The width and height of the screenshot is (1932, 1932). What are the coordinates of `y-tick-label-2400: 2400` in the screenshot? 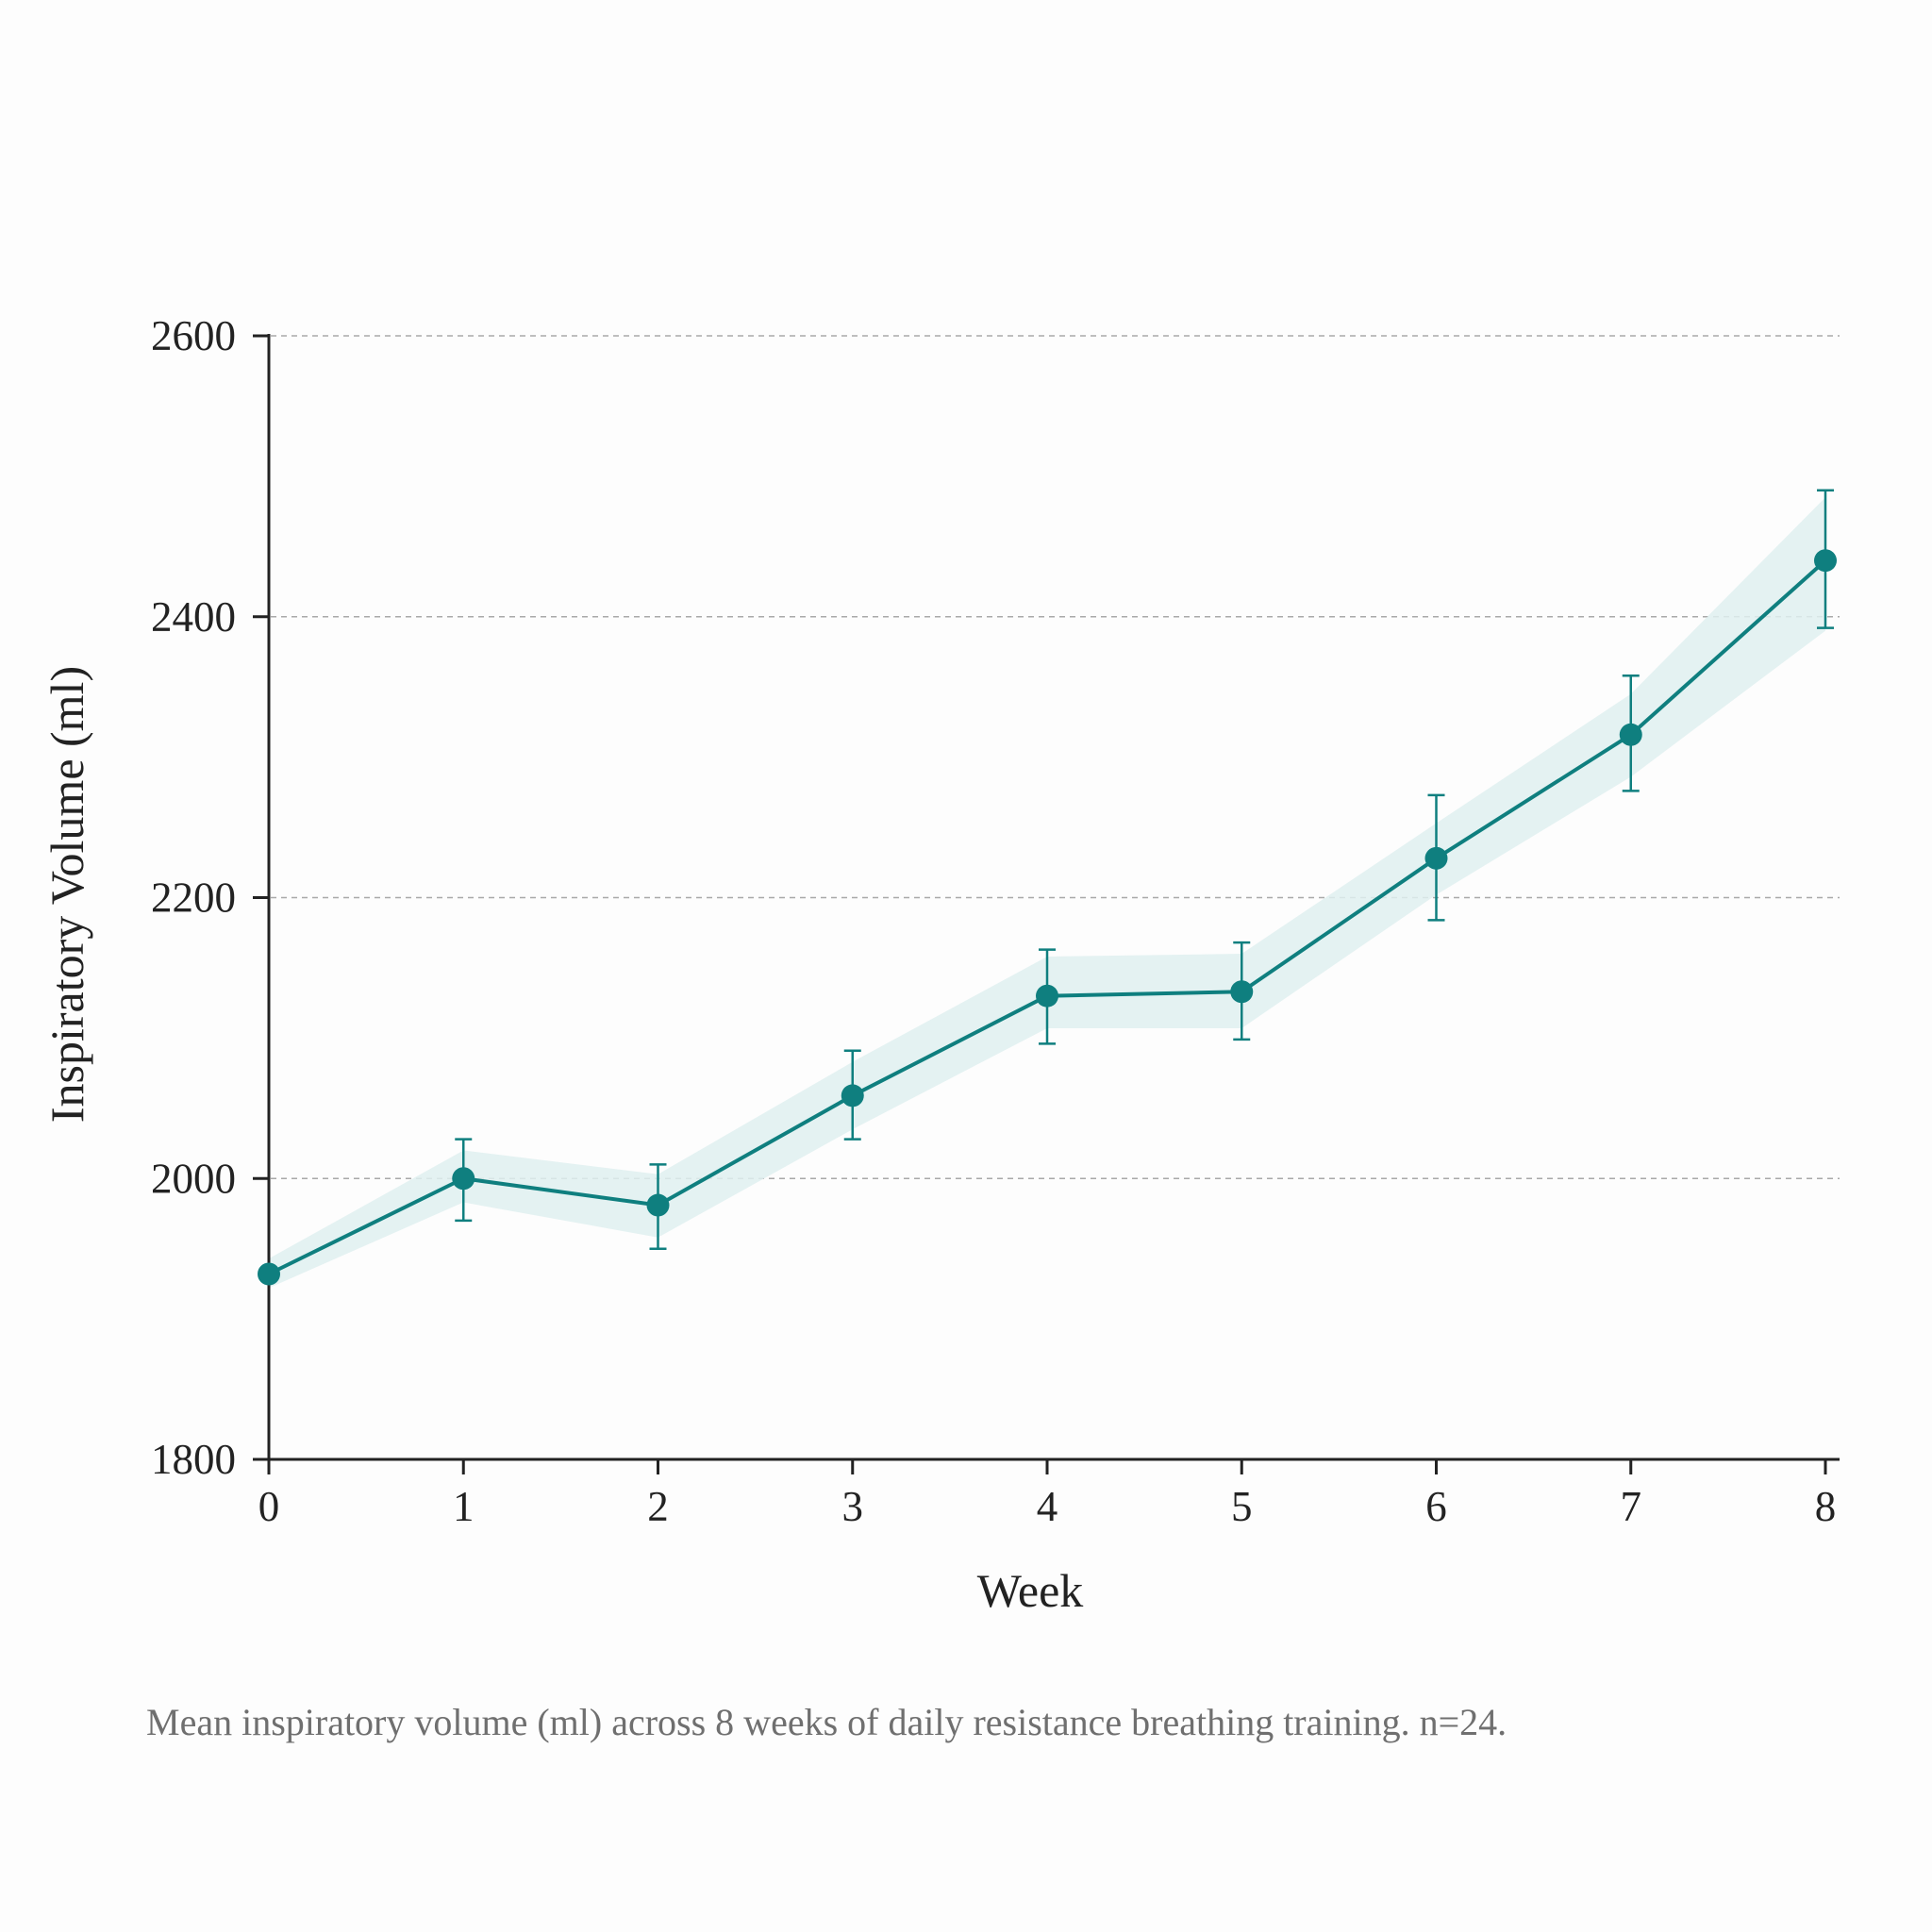 It's located at (194, 617).